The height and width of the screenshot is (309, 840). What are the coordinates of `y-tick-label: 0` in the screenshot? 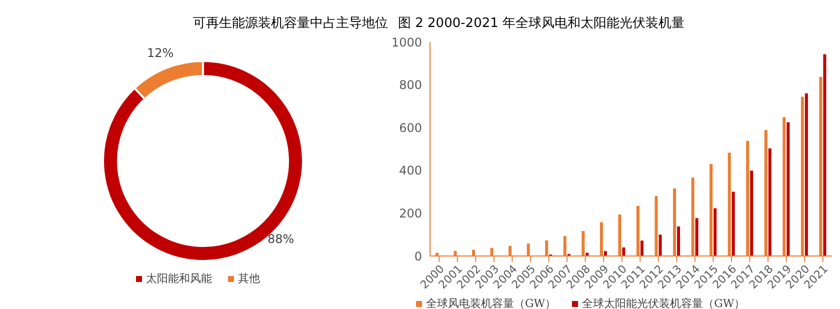 It's located at (418, 256).